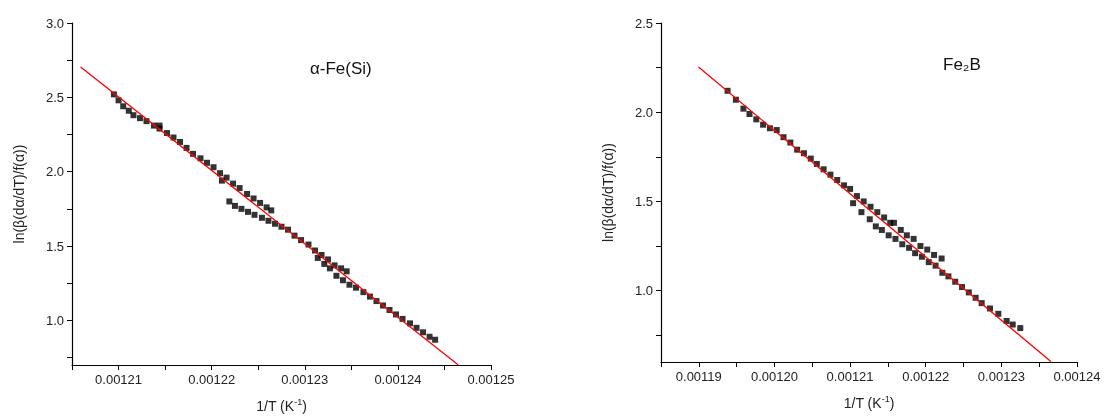 Image resolution: width=1105 pixels, height=418 pixels. I want to click on x-tick-label: 0.00120, so click(774, 376).